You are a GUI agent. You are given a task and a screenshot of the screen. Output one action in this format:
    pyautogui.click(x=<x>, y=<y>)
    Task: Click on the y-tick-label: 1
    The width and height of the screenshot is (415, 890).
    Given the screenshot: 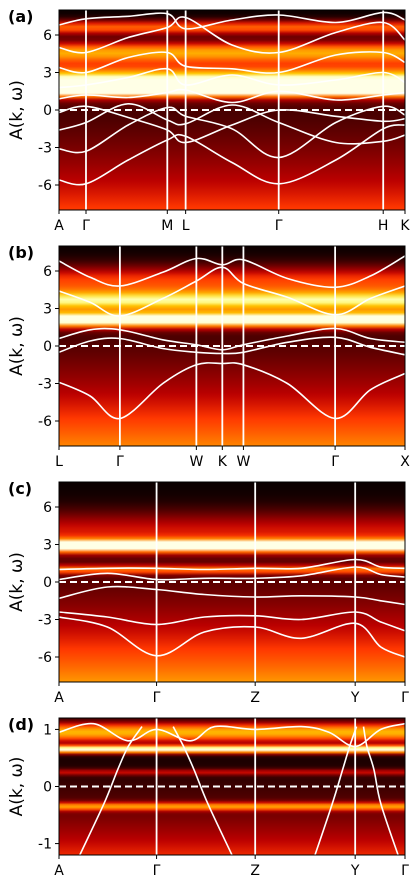 What is the action you would take?
    pyautogui.click(x=47, y=730)
    